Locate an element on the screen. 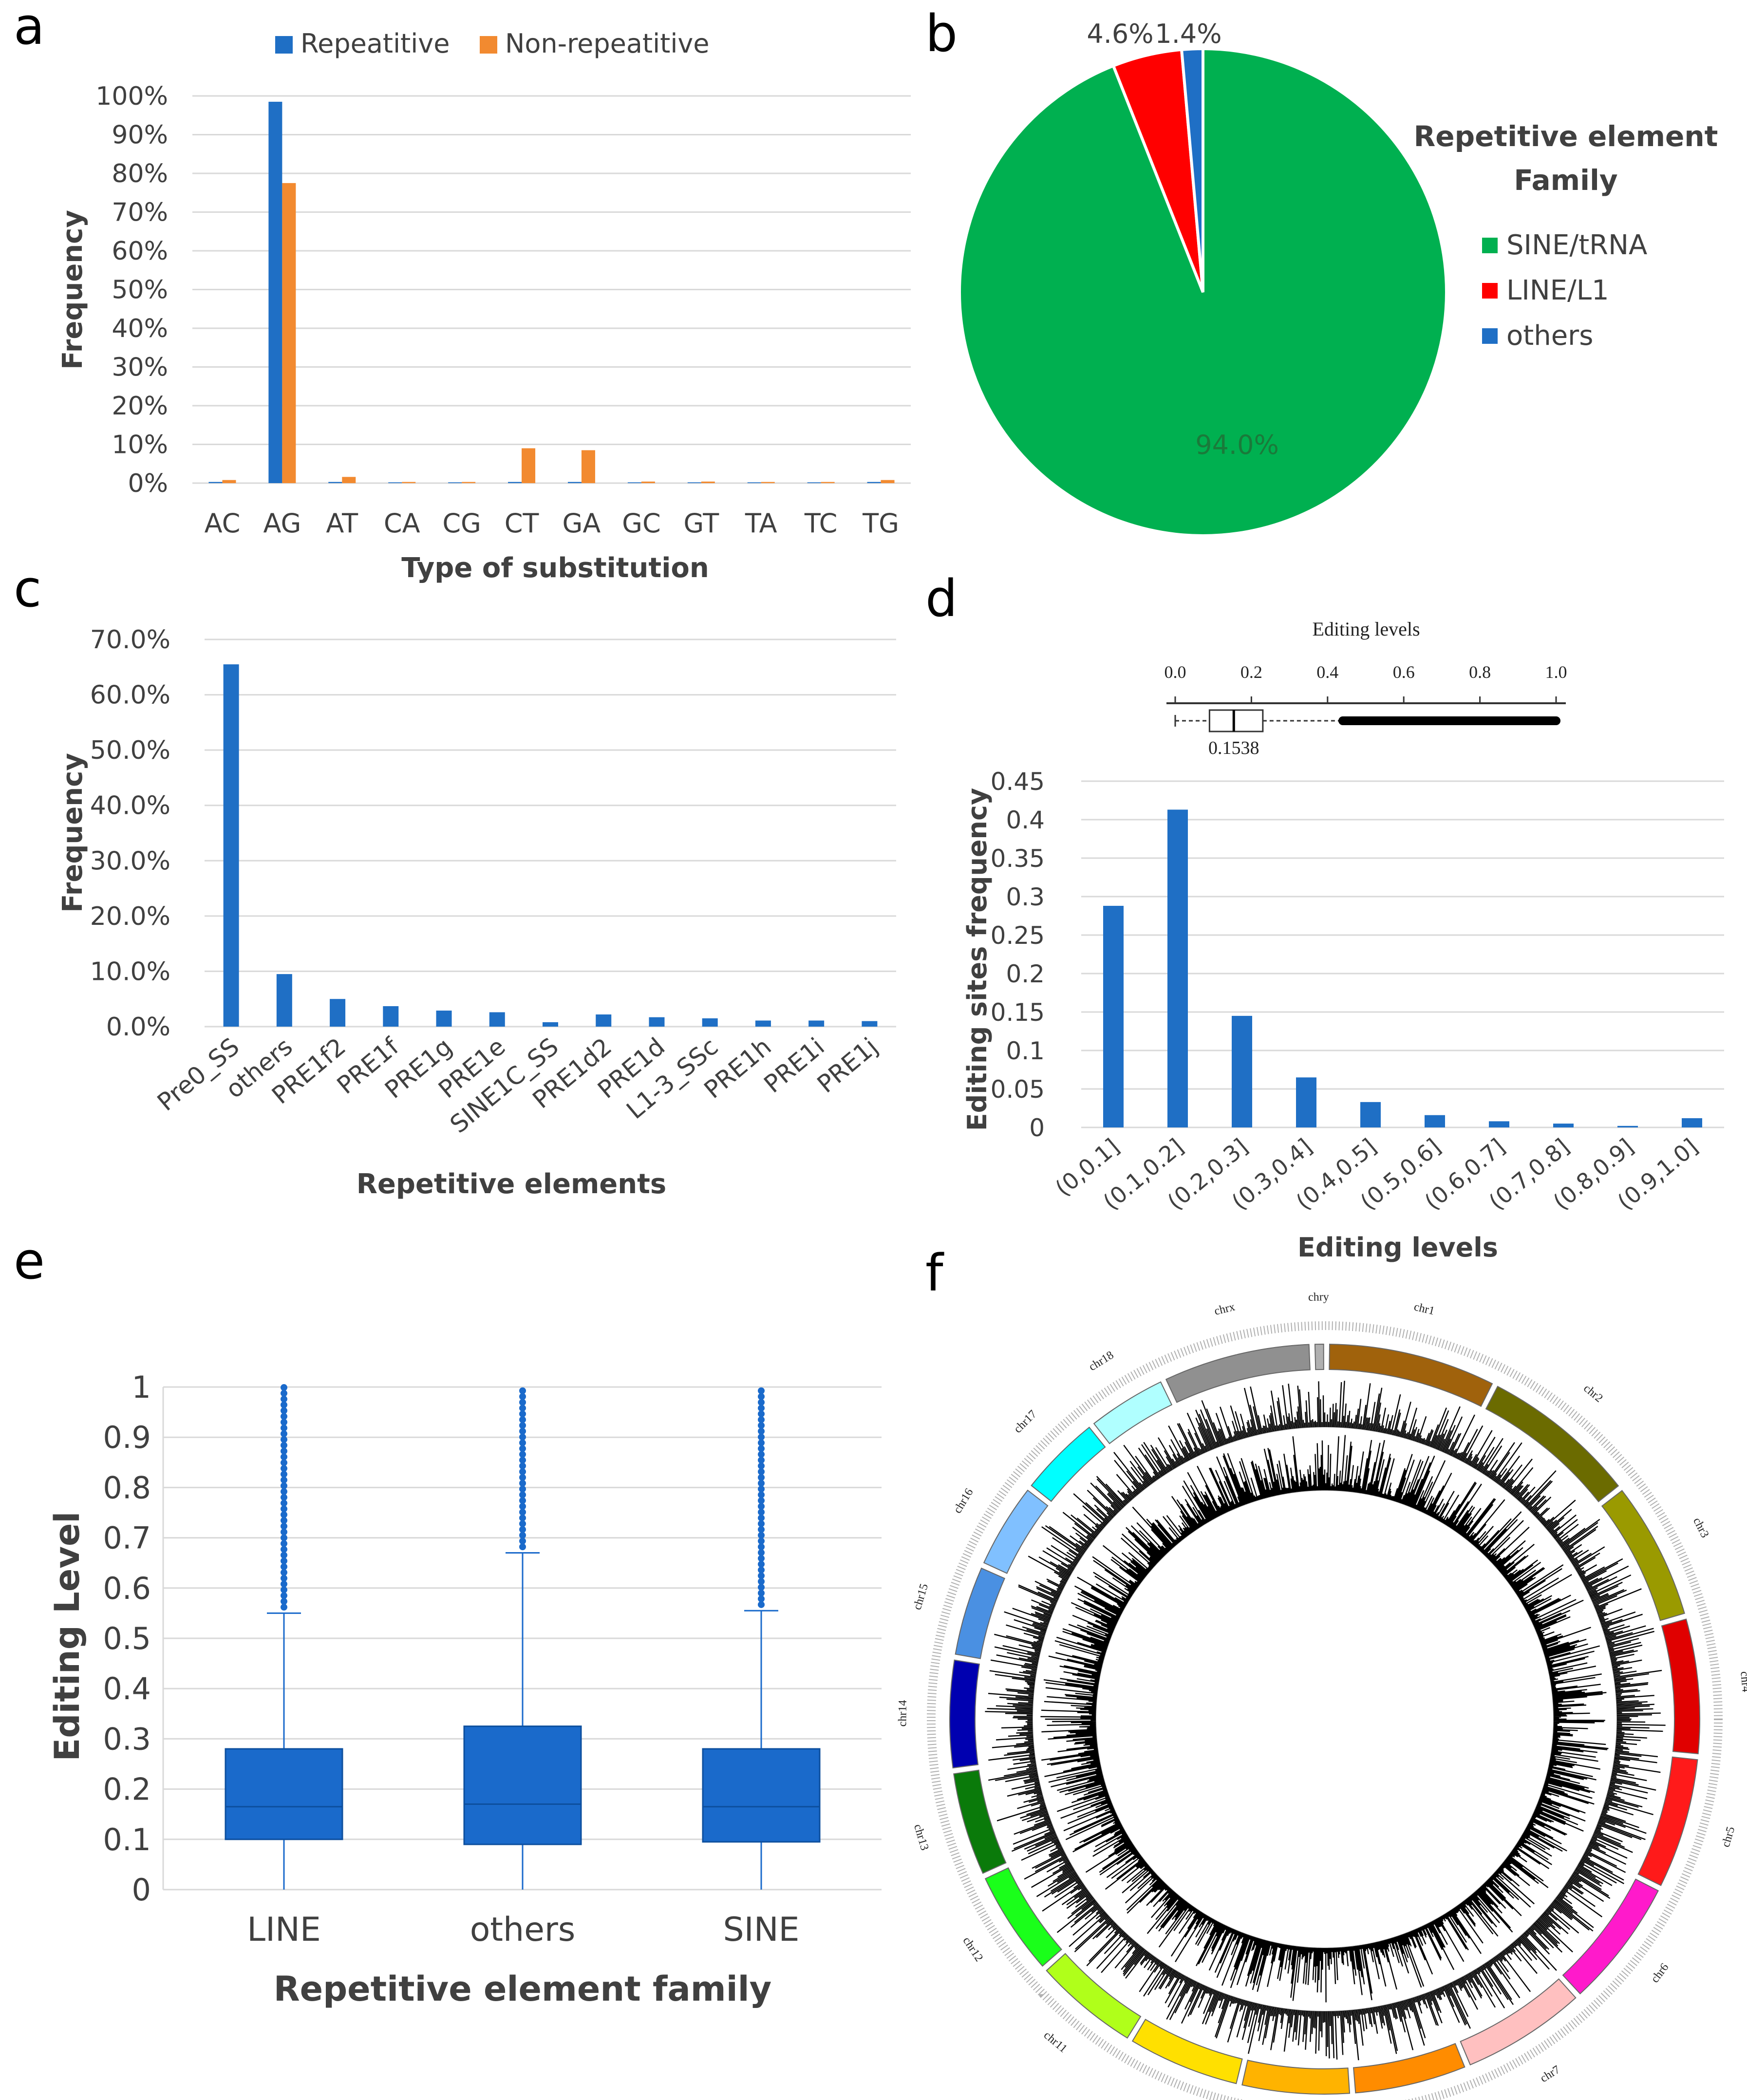 The height and width of the screenshot is (2100, 1747). inset-tick-label: 0.6 is located at coordinates (1404, 672).